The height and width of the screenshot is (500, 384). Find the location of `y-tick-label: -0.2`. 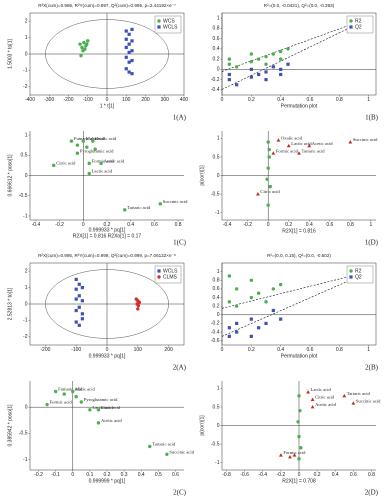

y-tick-label: -0.2 is located at coordinates (215, 80).